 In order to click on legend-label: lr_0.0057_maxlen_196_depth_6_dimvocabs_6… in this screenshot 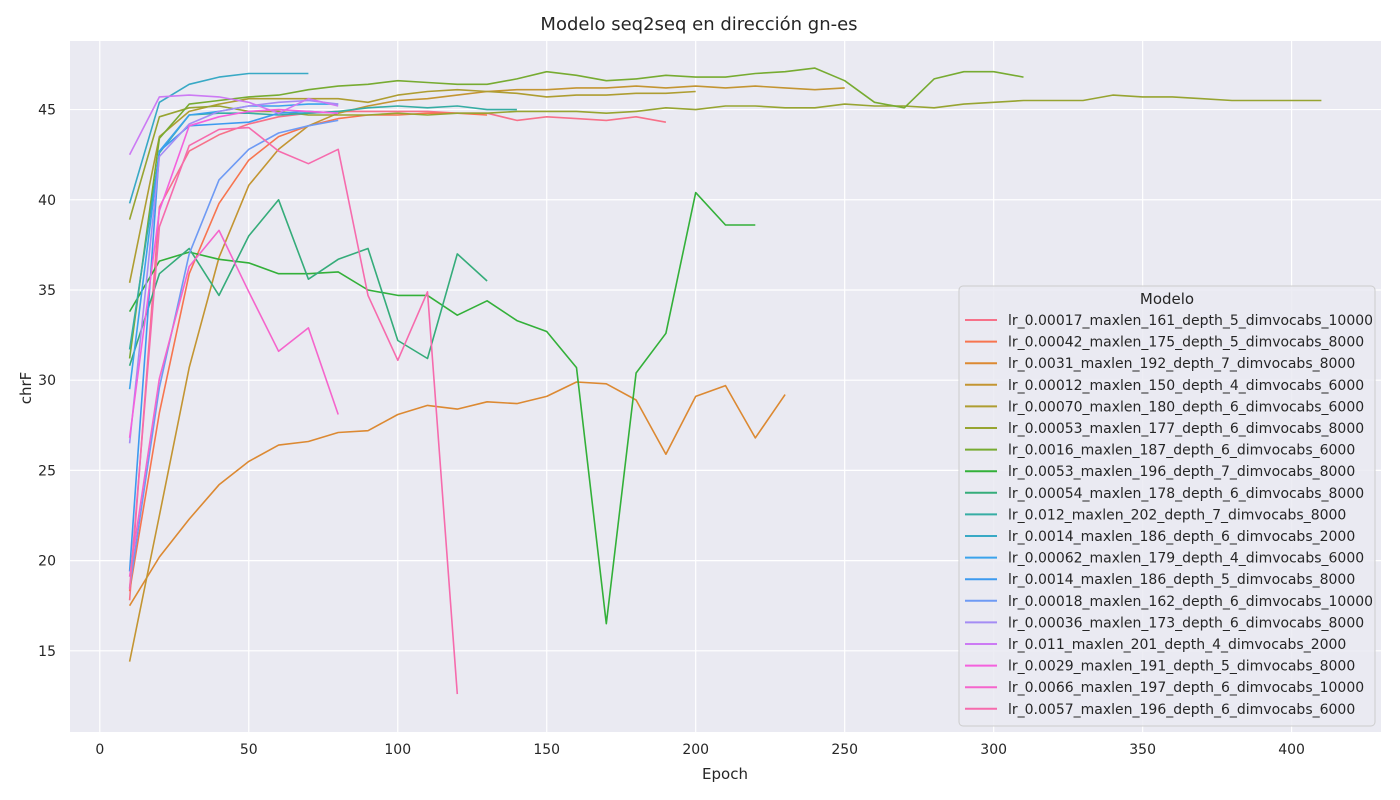, I will do `click(1181, 710)`.